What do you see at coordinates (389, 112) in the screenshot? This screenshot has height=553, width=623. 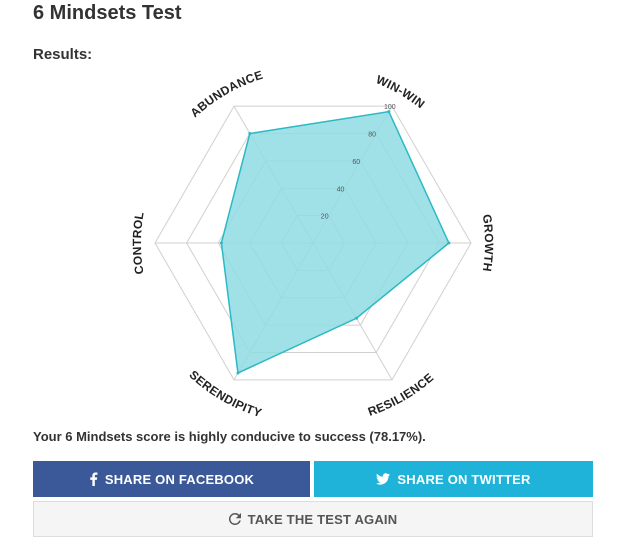 I see `score-point-win-win` at bounding box center [389, 112].